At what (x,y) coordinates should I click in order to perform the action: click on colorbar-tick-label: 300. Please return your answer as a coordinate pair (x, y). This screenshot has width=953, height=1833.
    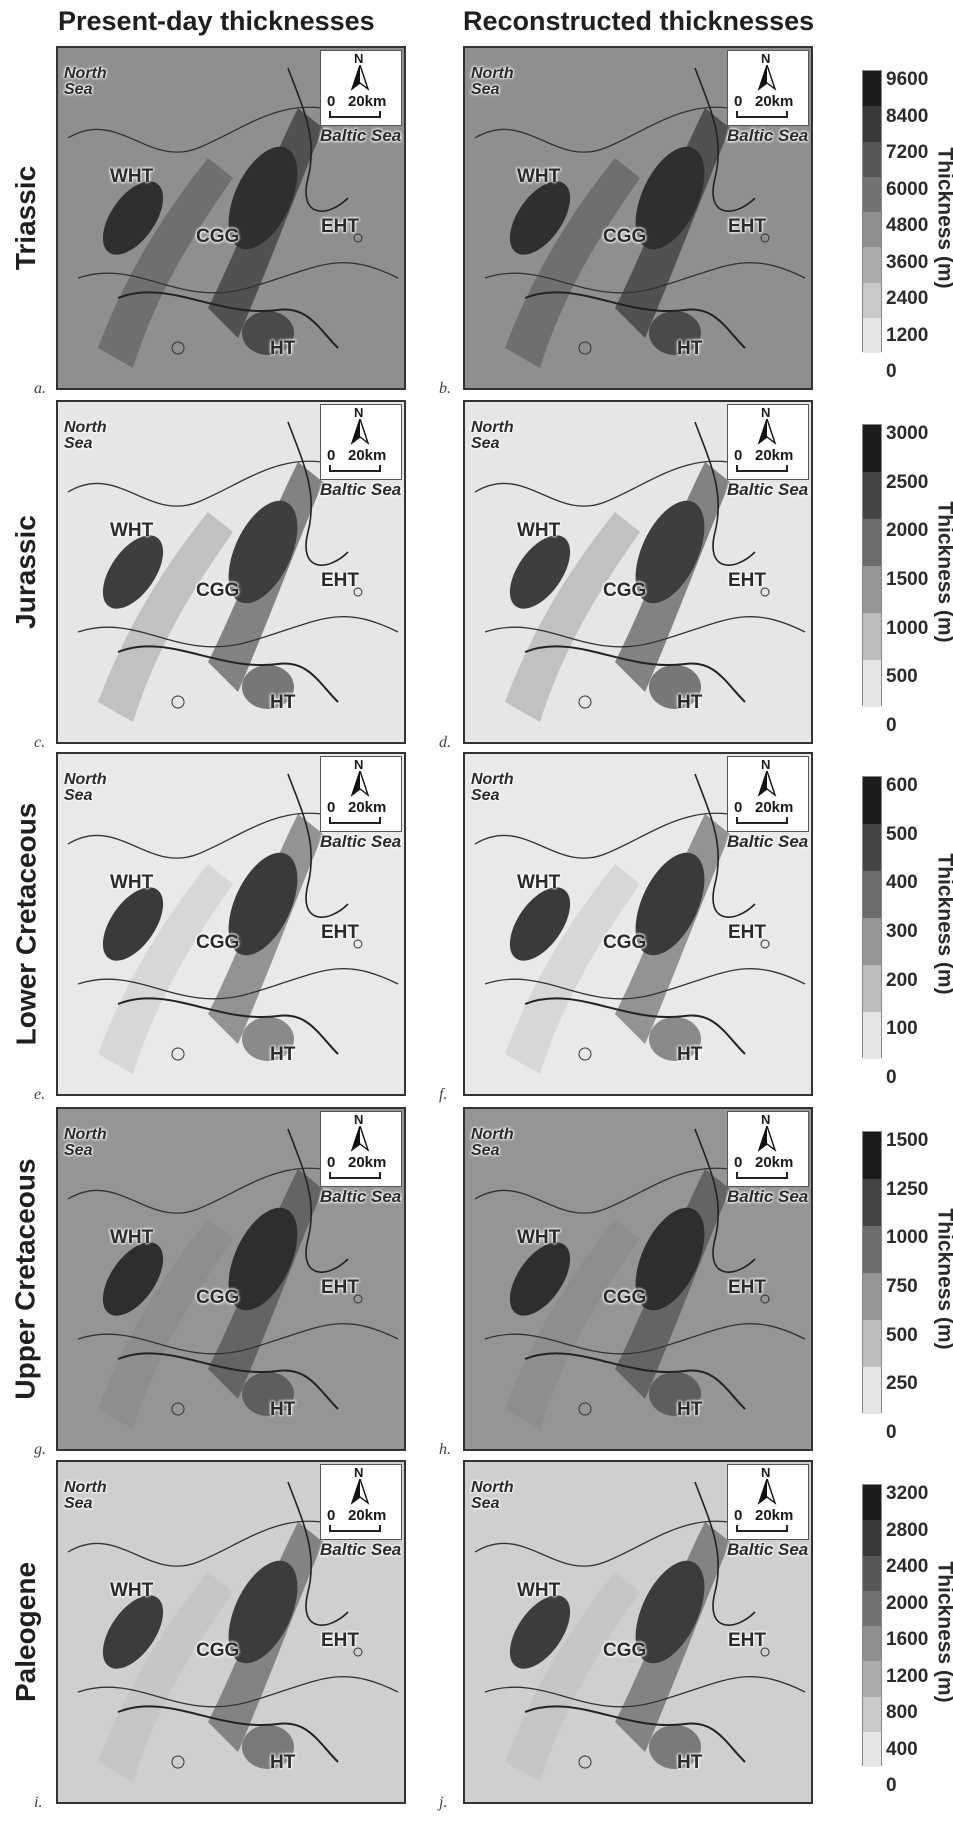
    Looking at the image, I should click on (902, 931).